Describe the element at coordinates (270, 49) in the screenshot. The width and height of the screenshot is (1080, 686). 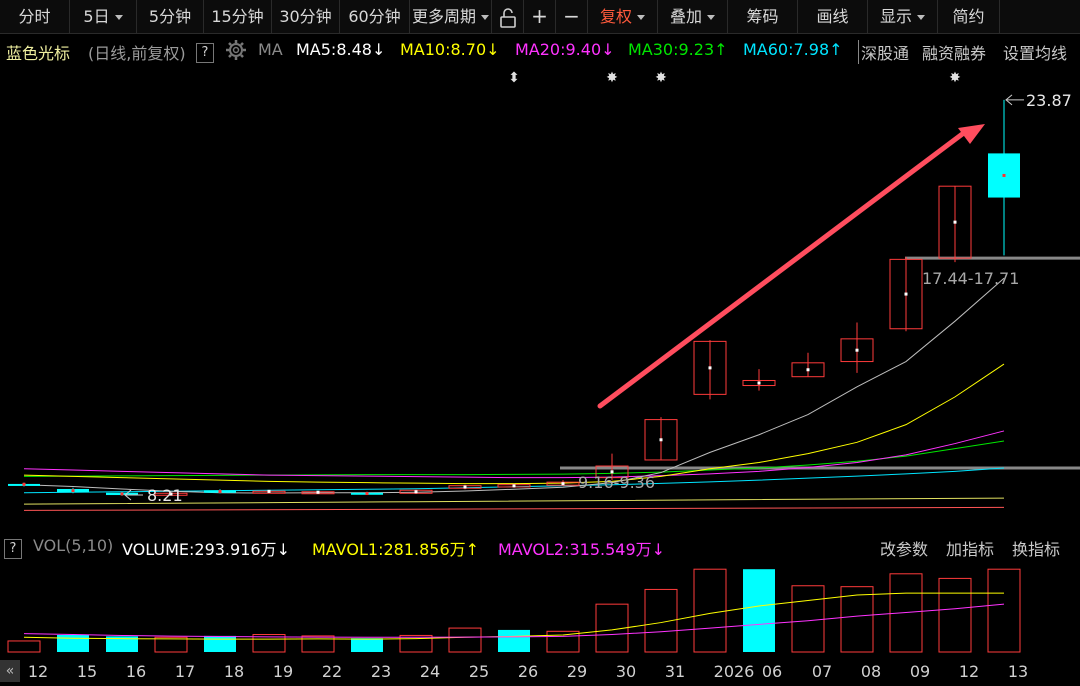
I see `ma-label: MA` at that location.